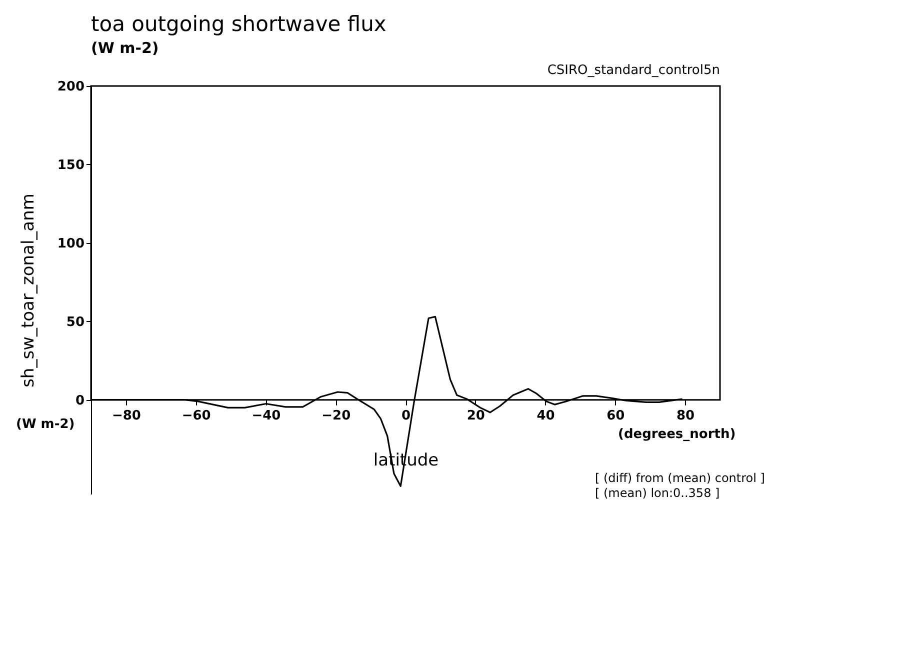 The height and width of the screenshot is (654, 904). What do you see at coordinates (633, 70) in the screenshot?
I see `text: CSIRO_standard_control5n` at bounding box center [633, 70].